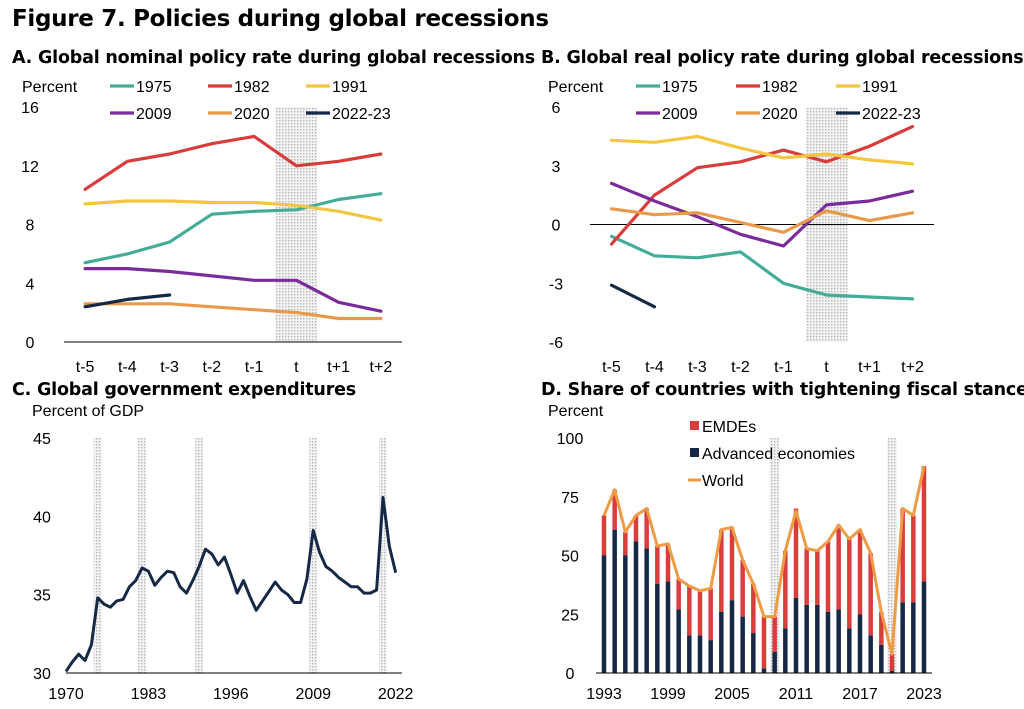  What do you see at coordinates (860, 694) in the screenshot?
I see `panel-d-x-tick: 2017` at bounding box center [860, 694].